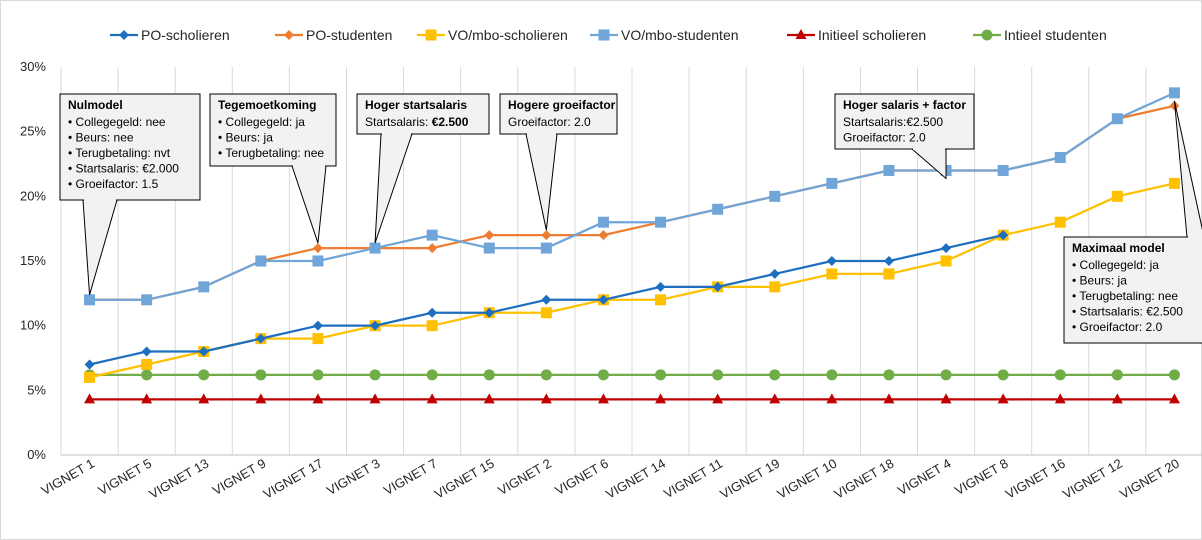 The image size is (1202, 540). Describe the element at coordinates (1117, 327) in the screenshot. I see `callout-line: • Groeifactor: 2.0` at that location.